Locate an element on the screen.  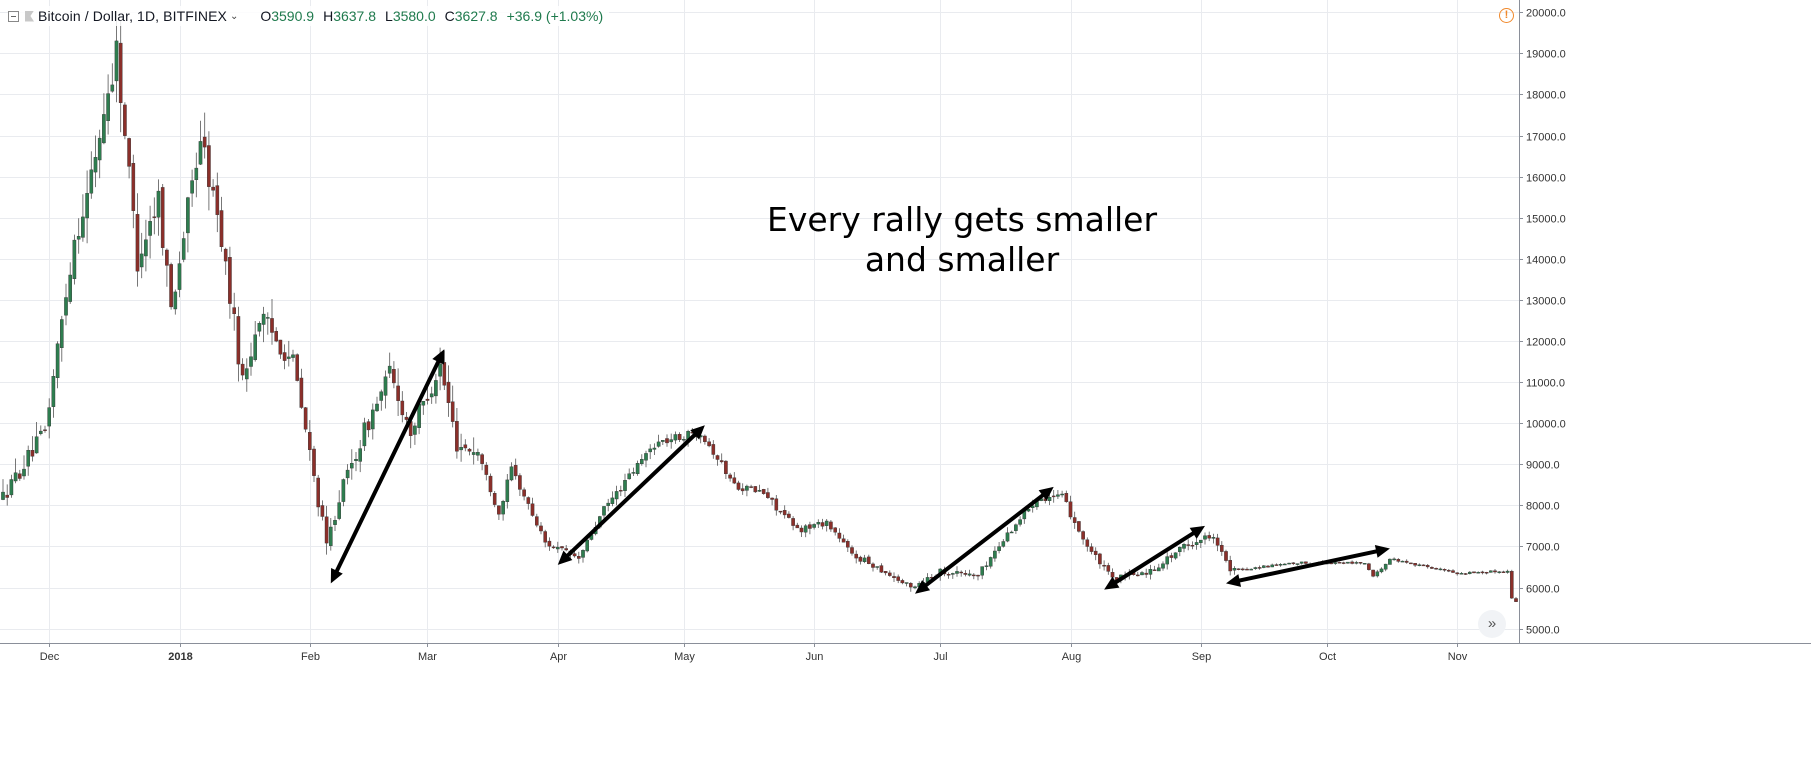
y-tick-label: 10000.0 is located at coordinates (1546, 425).